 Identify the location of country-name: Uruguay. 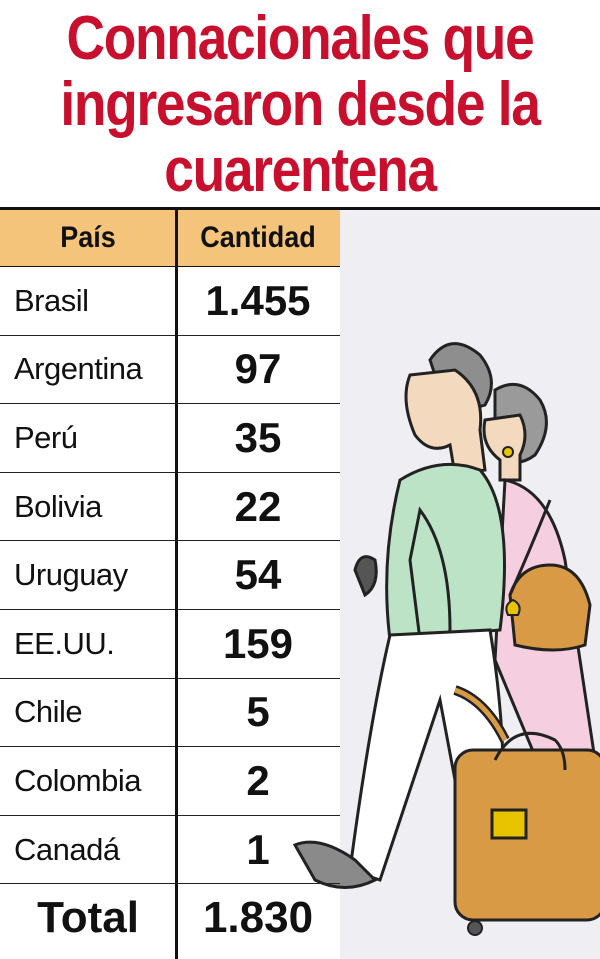
(71, 575).